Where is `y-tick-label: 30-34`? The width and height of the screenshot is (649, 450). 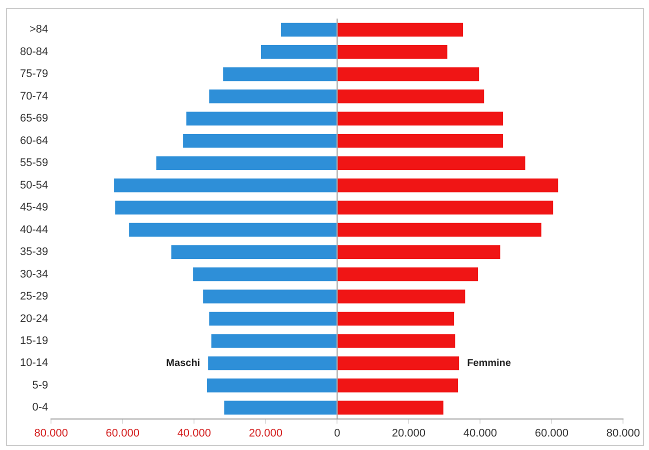
y-tick-label: 30-34 is located at coordinates (34, 274).